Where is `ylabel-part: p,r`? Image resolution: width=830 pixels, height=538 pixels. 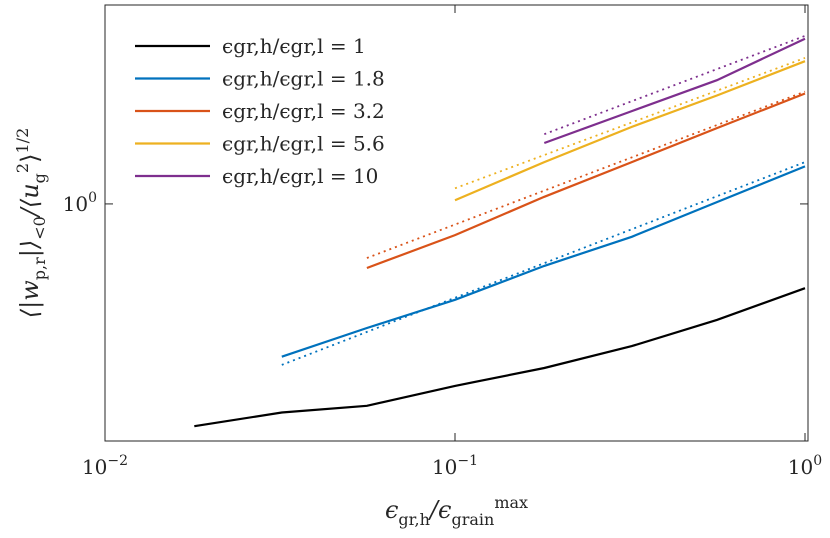 ylabel-part: p,r is located at coordinates (39, 268).